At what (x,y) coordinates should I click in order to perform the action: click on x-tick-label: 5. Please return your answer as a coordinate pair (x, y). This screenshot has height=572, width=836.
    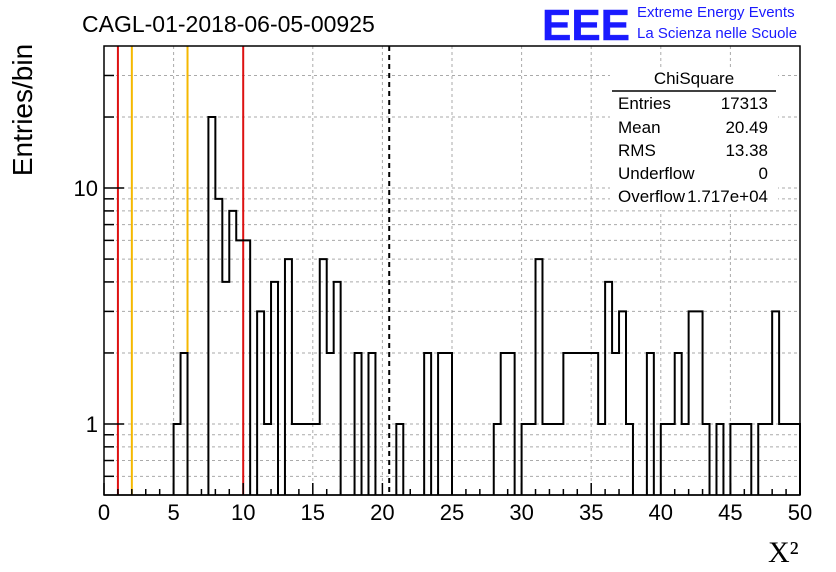
    Looking at the image, I should click on (173, 512).